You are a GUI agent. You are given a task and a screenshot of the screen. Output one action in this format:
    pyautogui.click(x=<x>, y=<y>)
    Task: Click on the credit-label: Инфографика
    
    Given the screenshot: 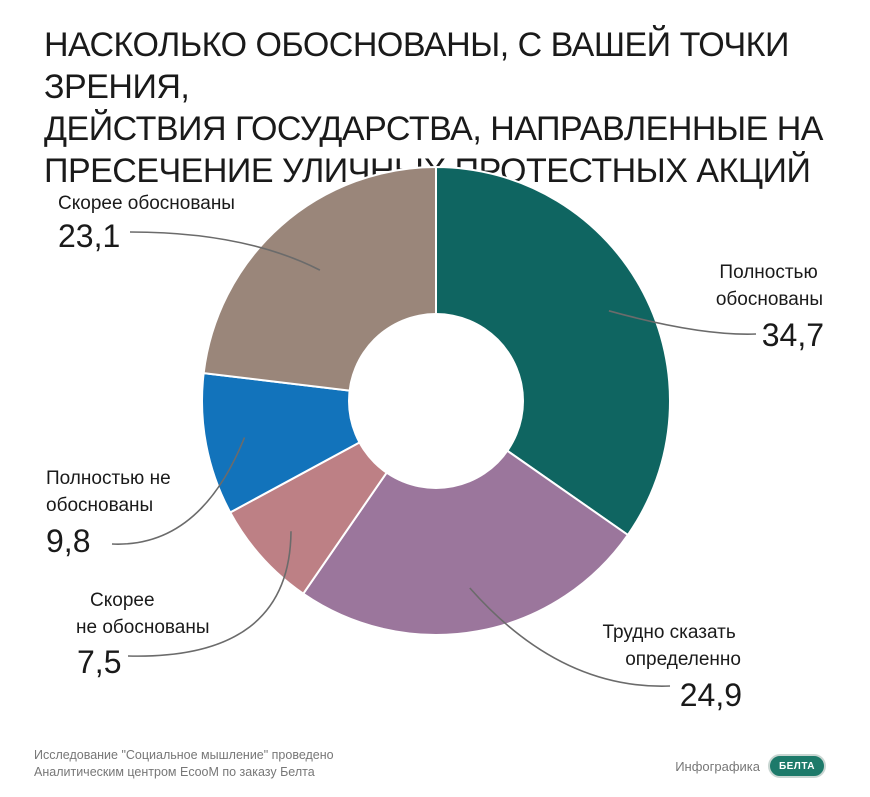 What is the action you would take?
    pyautogui.click(x=717, y=766)
    